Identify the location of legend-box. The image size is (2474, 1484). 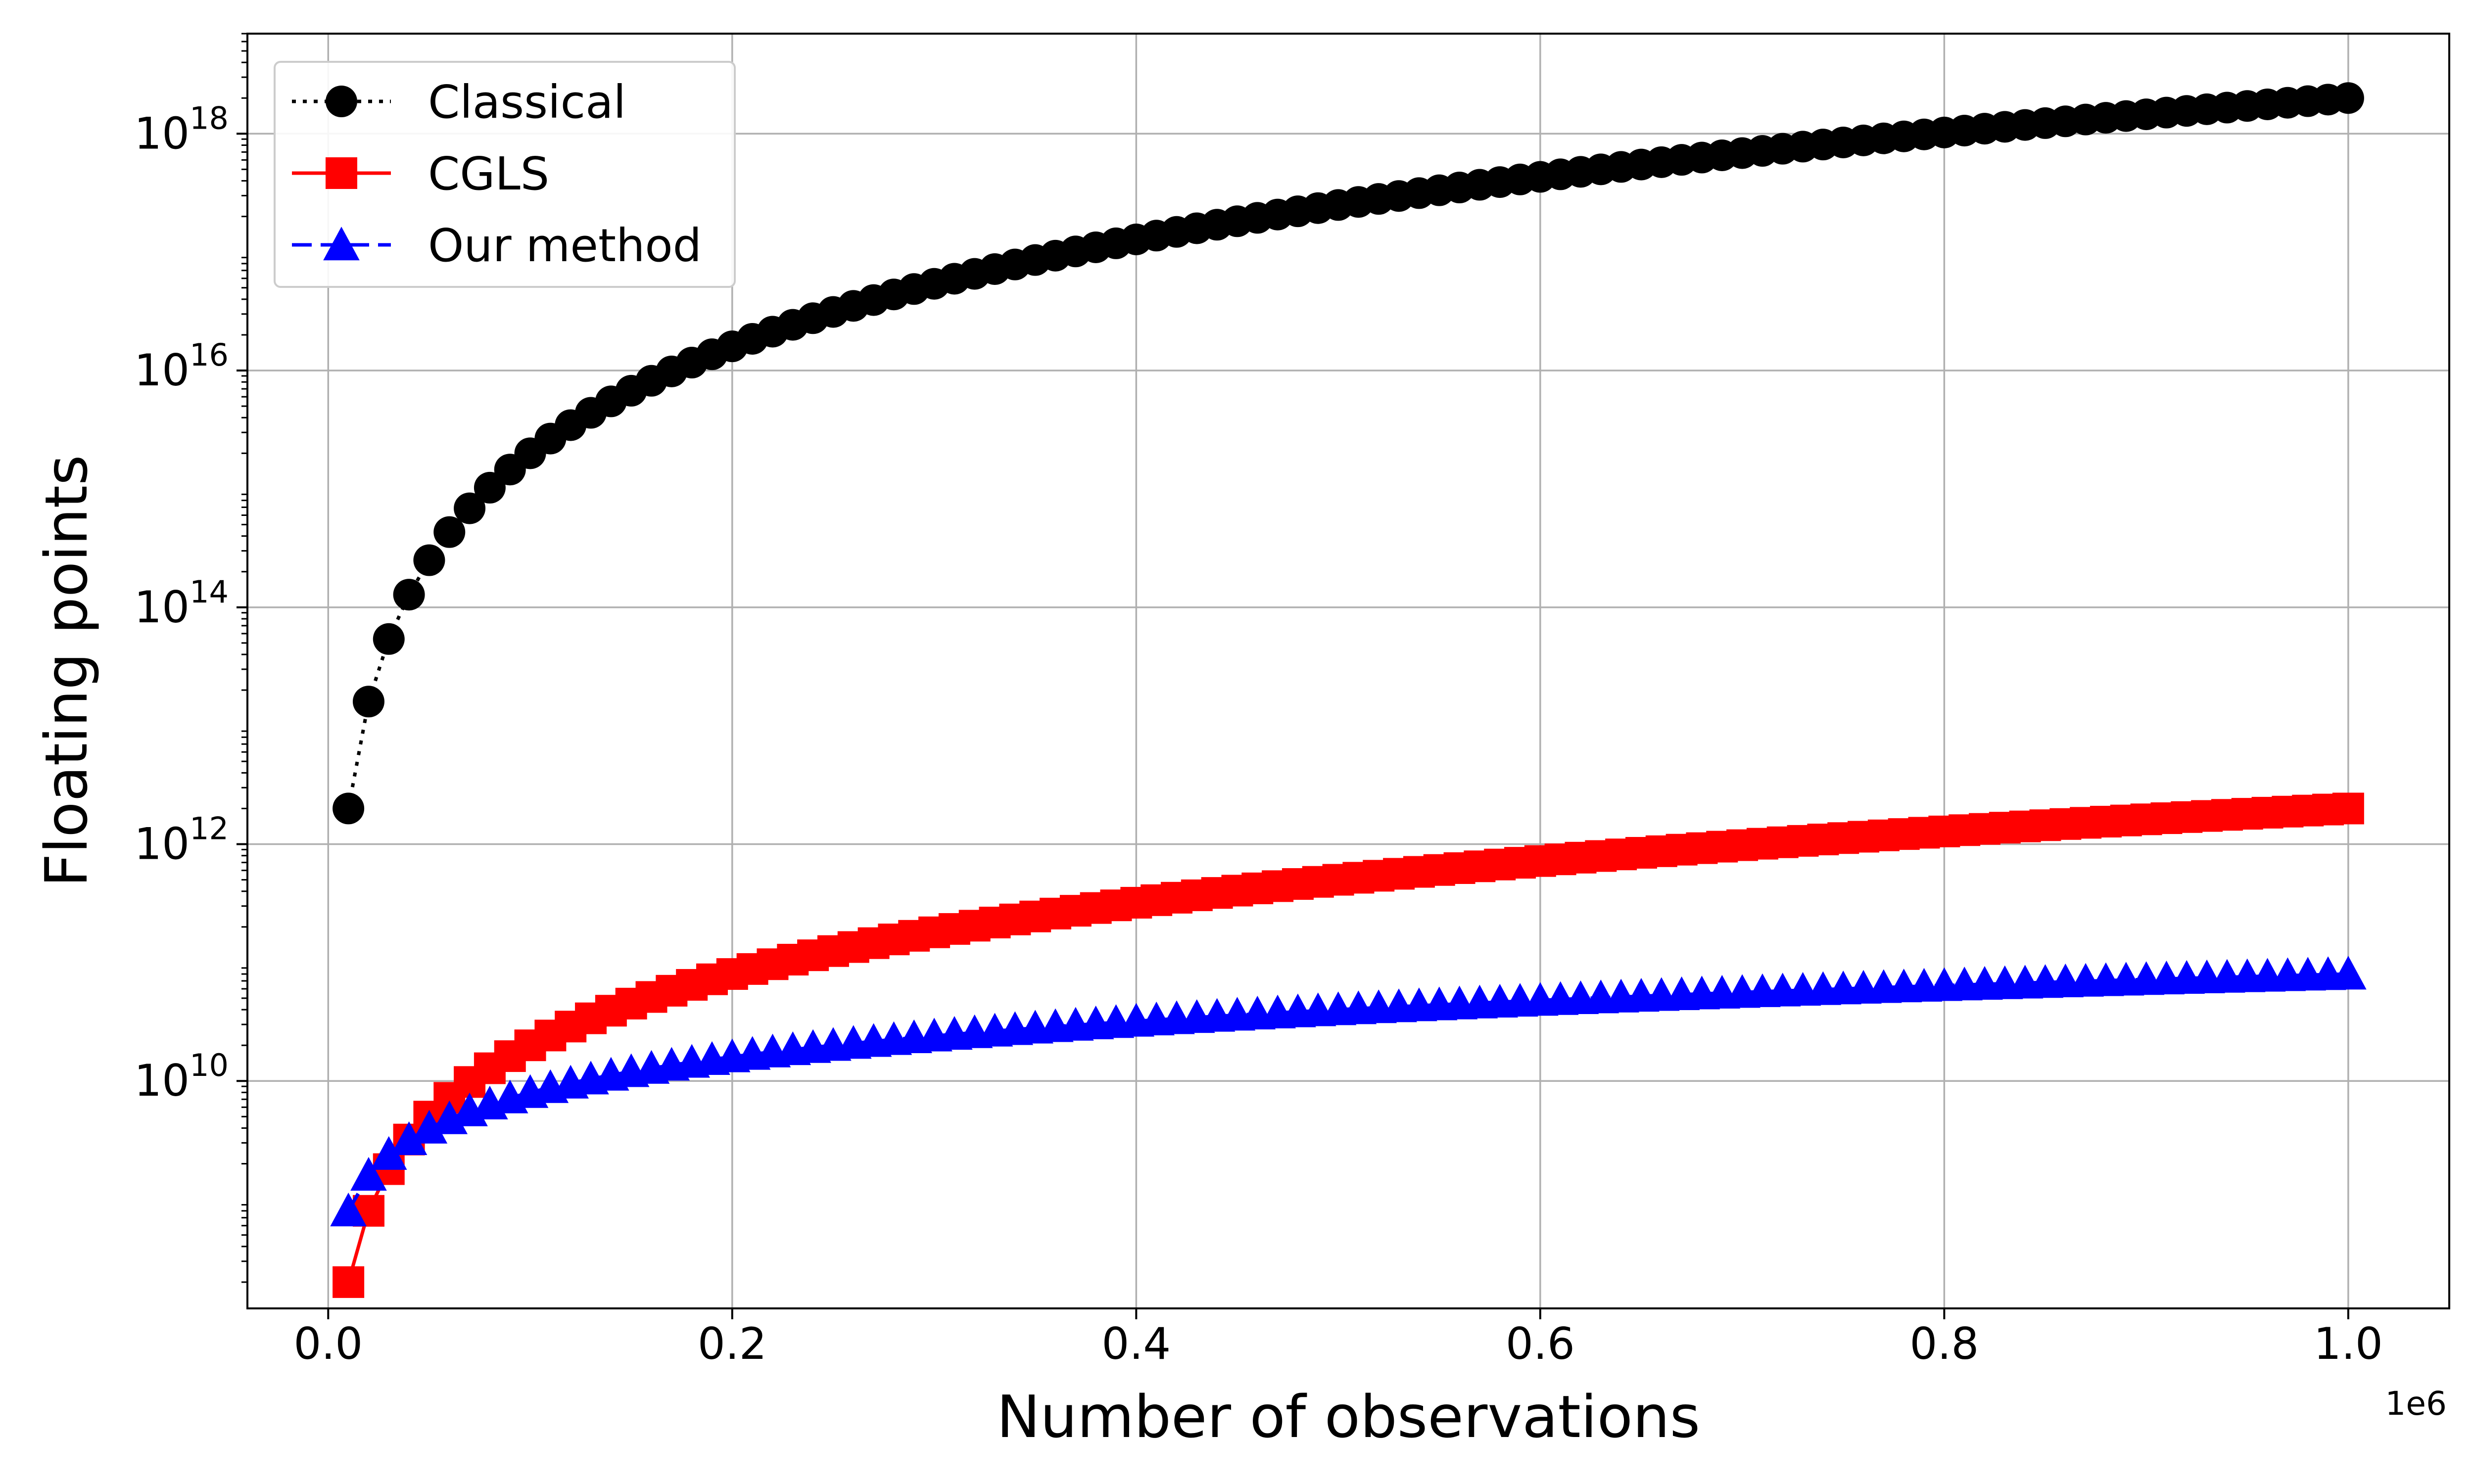
(505, 174).